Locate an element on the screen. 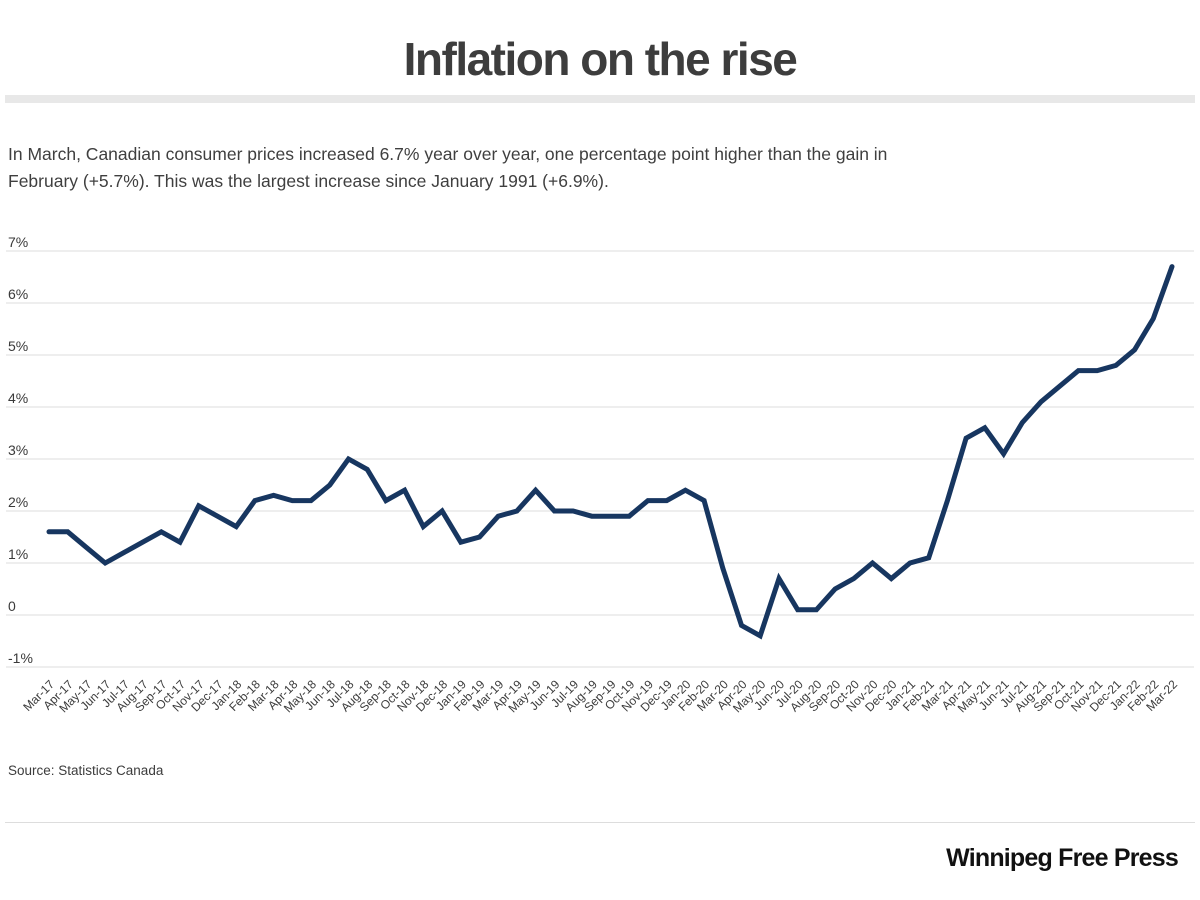 This screenshot has width=1200, height=900. y-axis-tick-label: 1% is located at coordinates (18, 554).